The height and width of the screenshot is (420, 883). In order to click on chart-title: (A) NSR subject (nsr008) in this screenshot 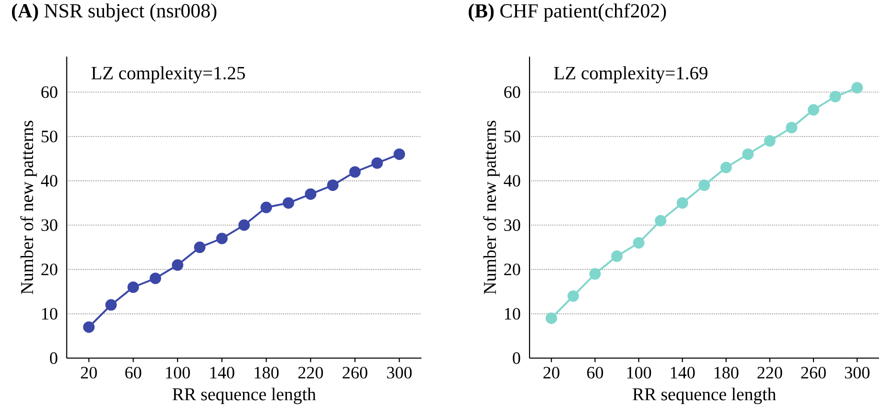, I will do `click(114, 12)`.